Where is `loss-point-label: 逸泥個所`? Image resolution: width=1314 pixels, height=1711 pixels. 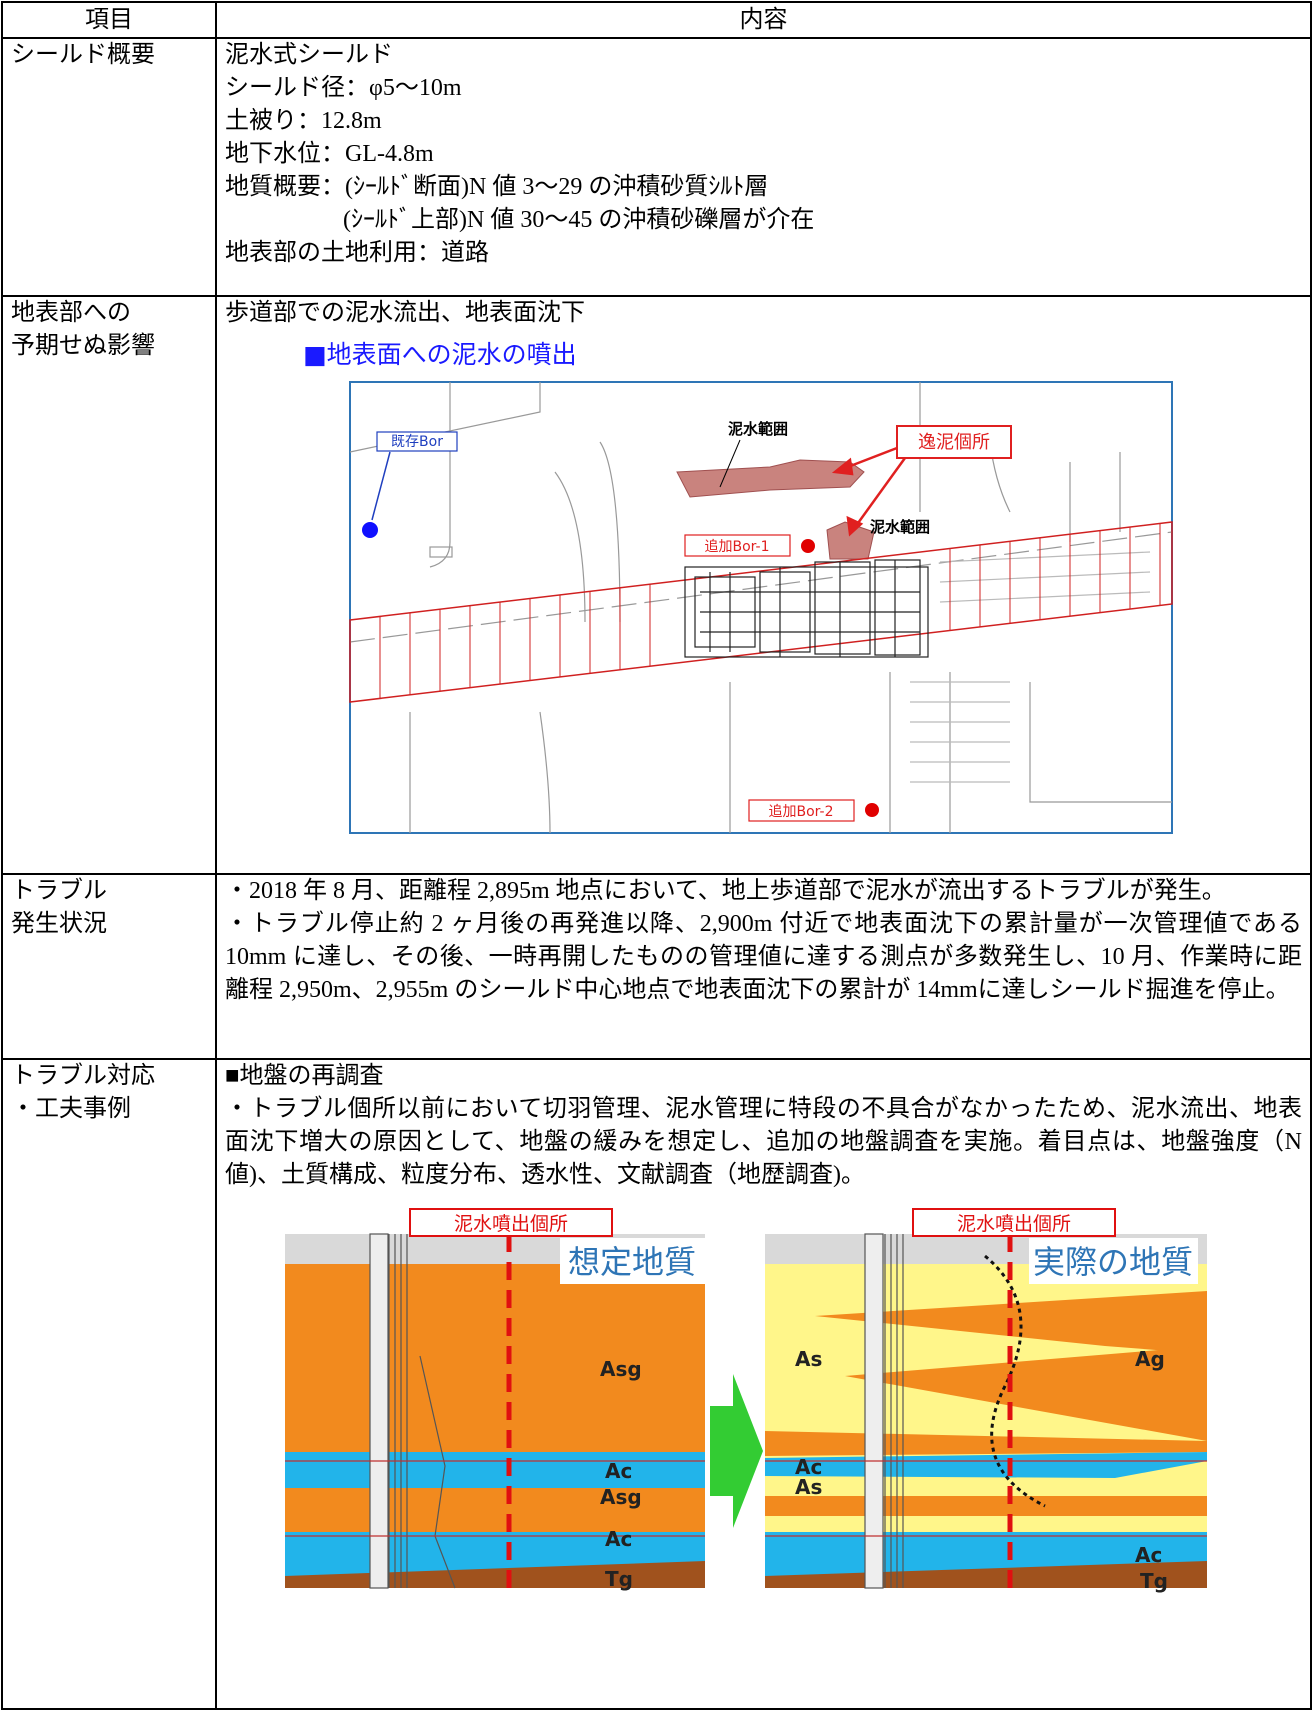
loss-point-label: 逸泥個所 is located at coordinates (954, 442).